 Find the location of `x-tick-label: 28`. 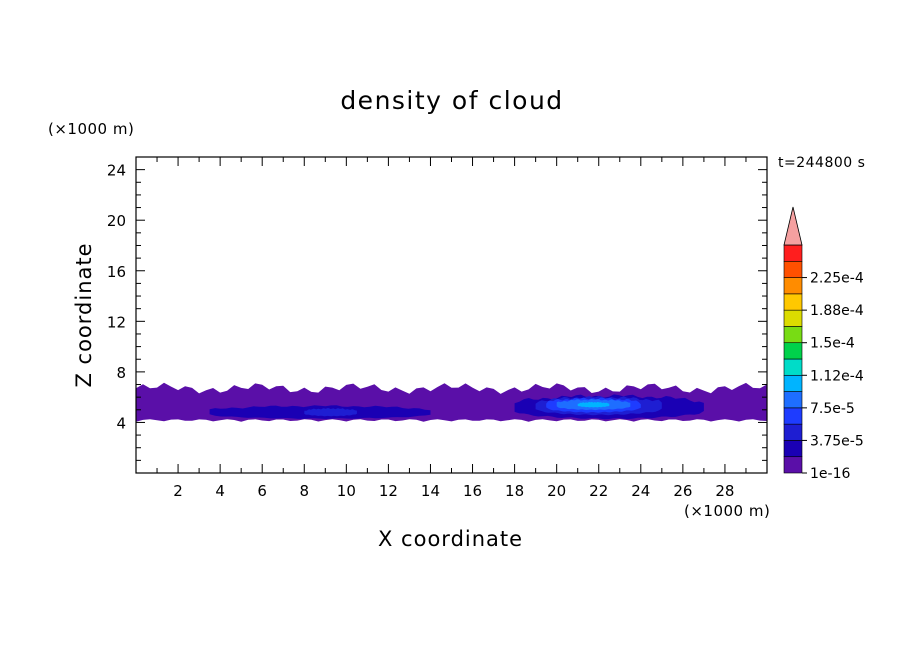

x-tick-label: 28 is located at coordinates (724, 491).